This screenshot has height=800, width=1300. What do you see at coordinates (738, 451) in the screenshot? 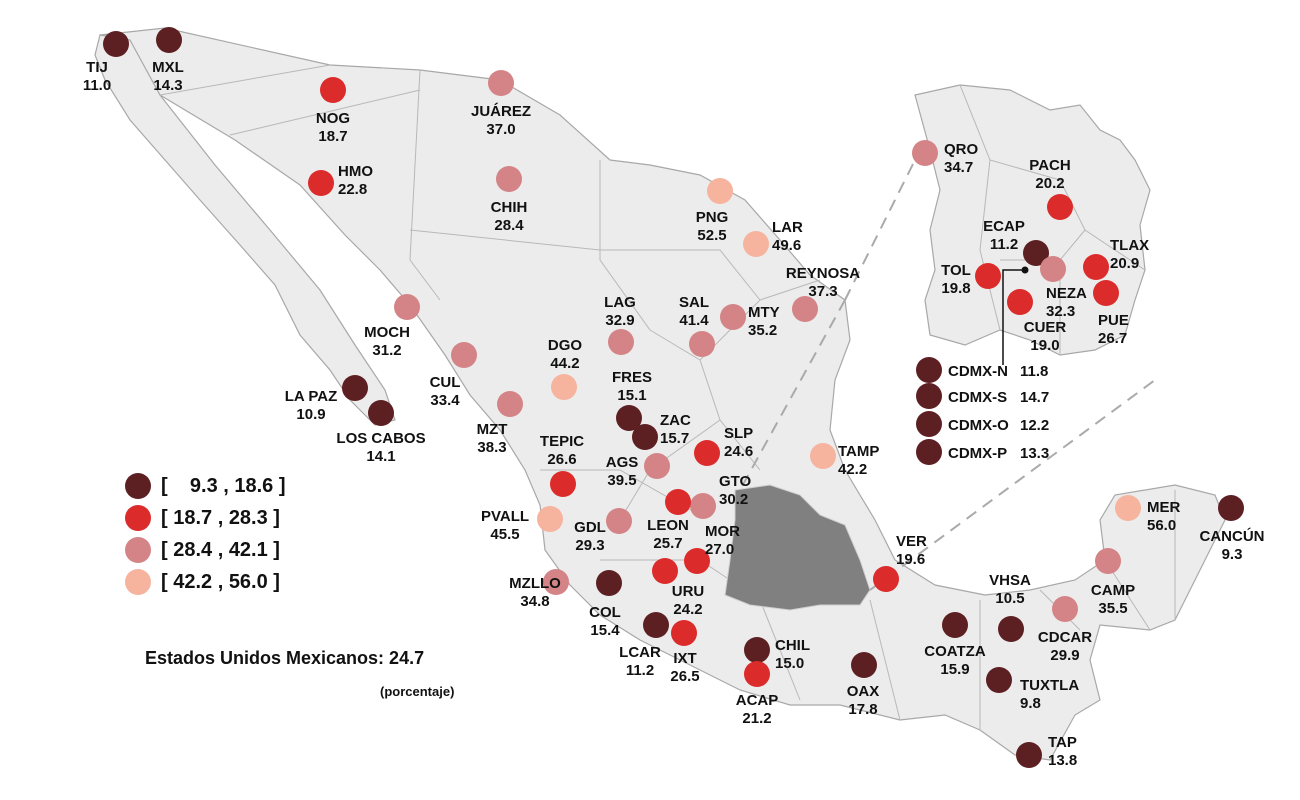
I see `city-value: 24.6` at bounding box center [738, 451].